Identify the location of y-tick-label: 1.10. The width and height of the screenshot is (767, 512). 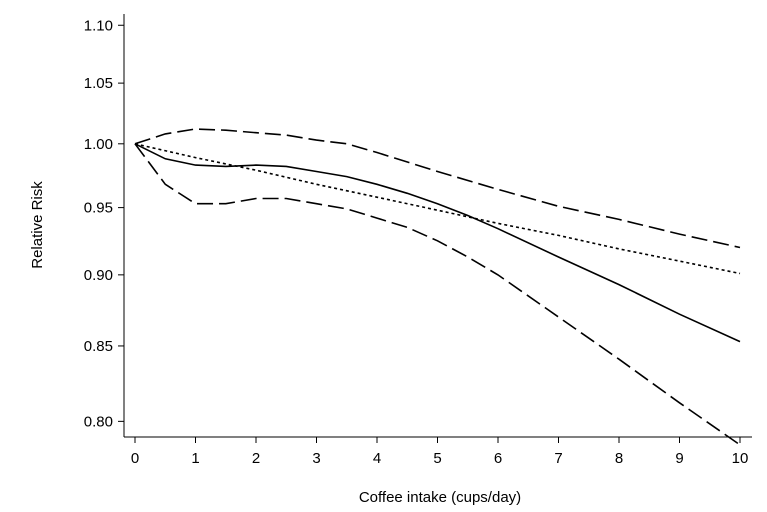
(98, 25).